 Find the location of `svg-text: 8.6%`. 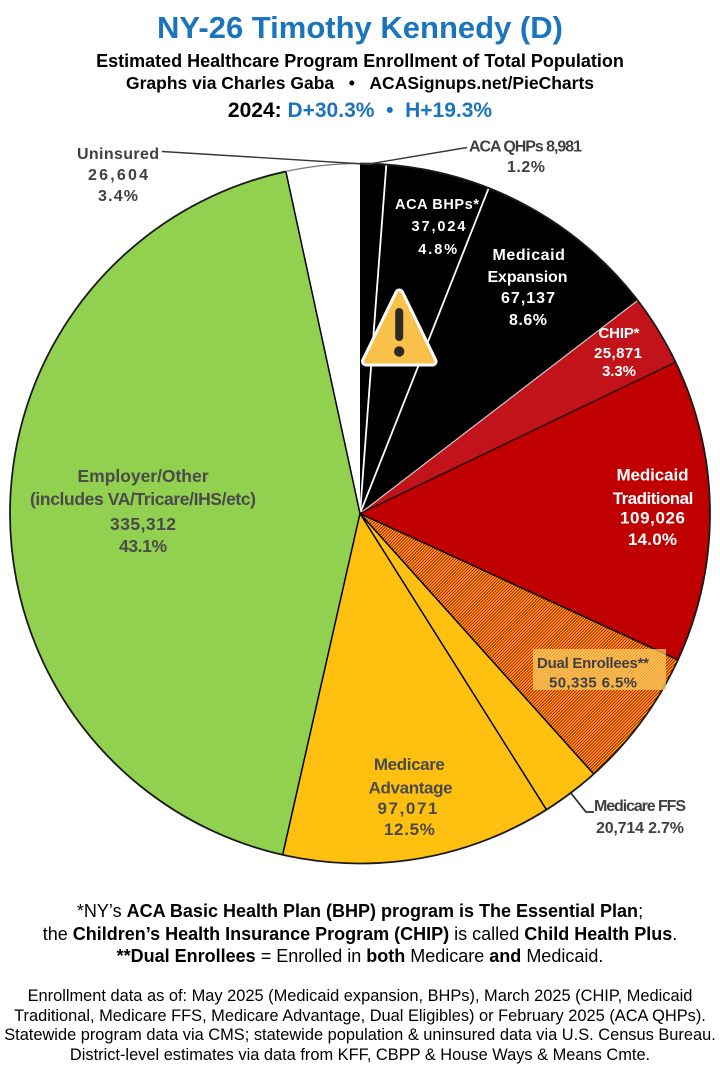

svg-text: 8.6% is located at coordinates (528, 320).